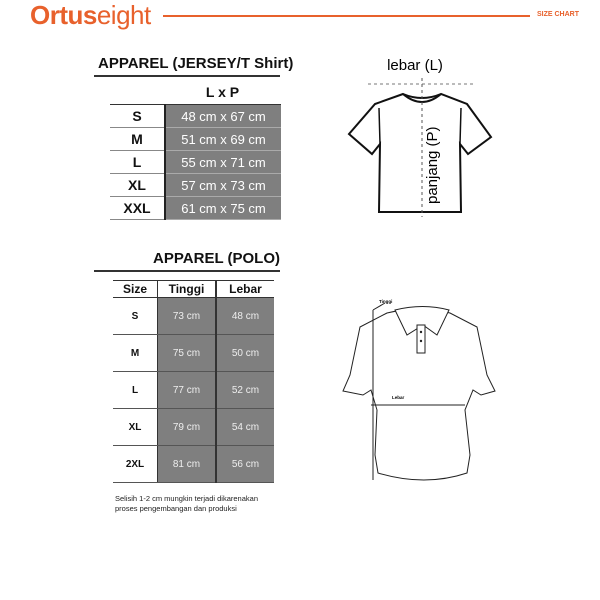 This screenshot has height=600, width=600. Describe the element at coordinates (245, 353) in the screenshot. I see `lebar-cell: 50 cm` at that location.